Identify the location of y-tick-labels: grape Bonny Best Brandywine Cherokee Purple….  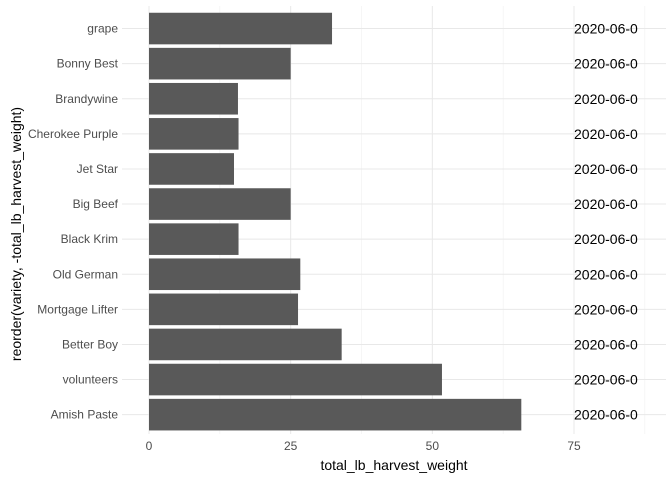
(73, 222).